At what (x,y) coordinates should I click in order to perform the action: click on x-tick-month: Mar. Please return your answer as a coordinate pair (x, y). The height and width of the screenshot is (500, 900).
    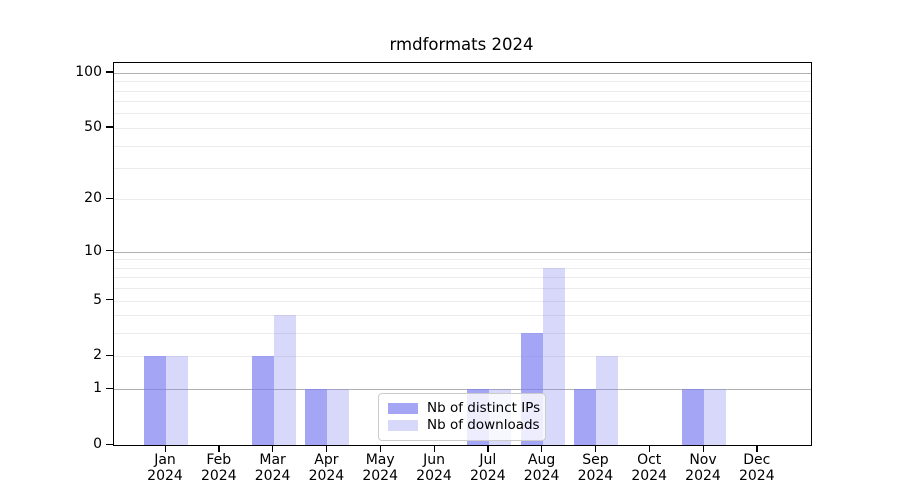
    Looking at the image, I should click on (272, 460).